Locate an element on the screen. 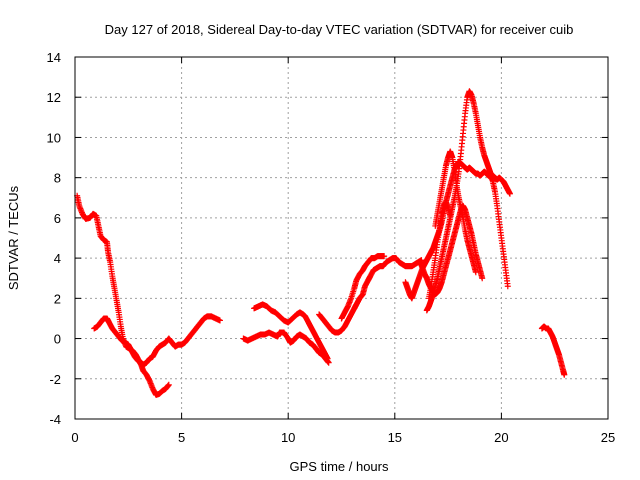  y-tick-label: 4 is located at coordinates (57, 258).